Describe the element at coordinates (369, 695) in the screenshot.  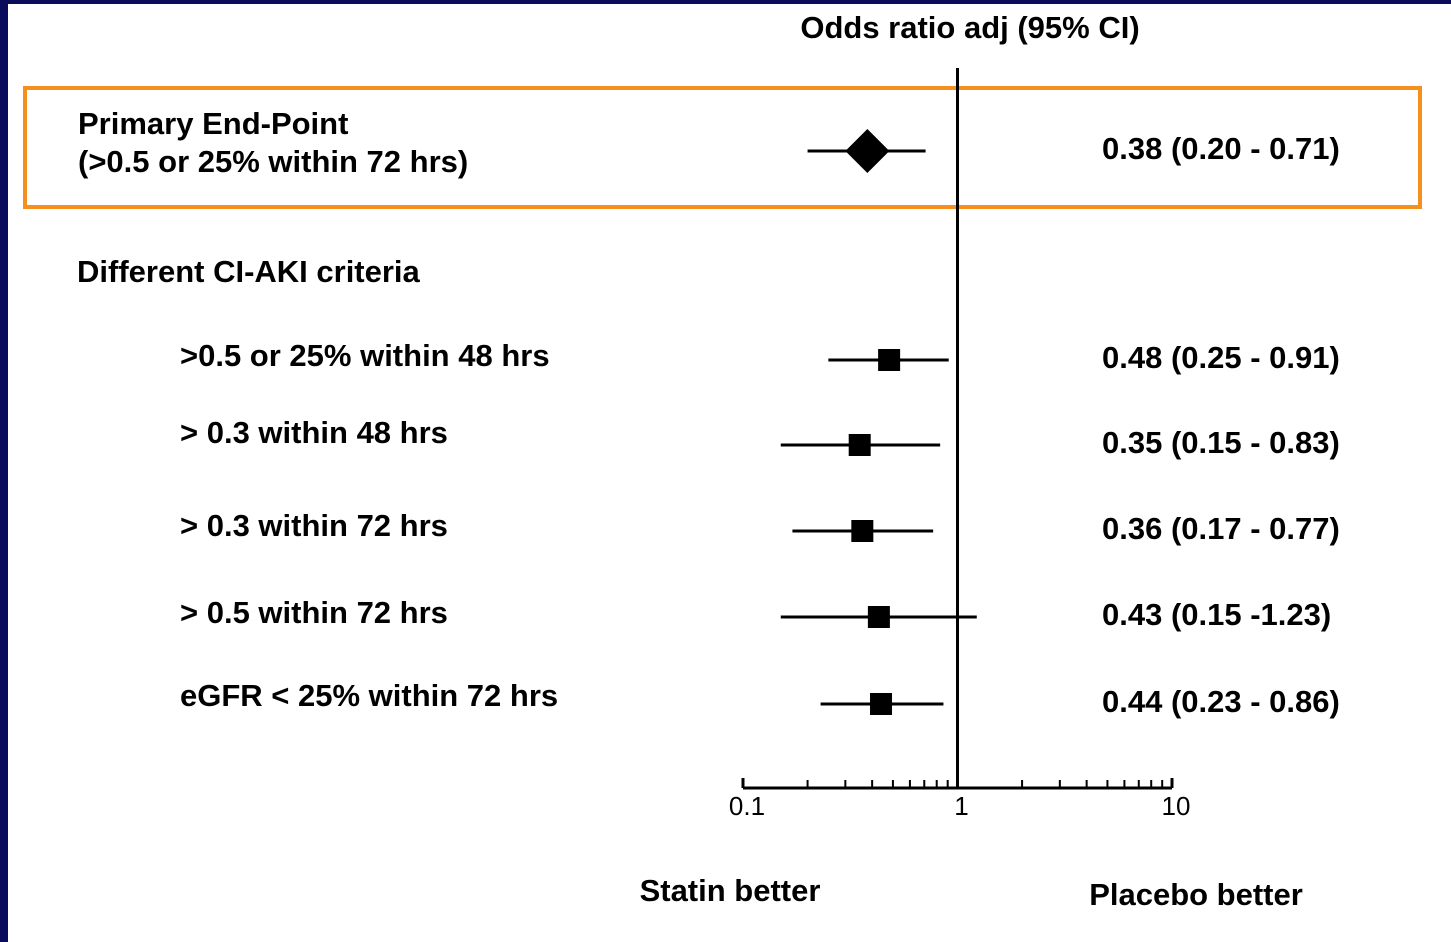
I see `row-label: eGFR < 25% within 72 hrs` at that location.